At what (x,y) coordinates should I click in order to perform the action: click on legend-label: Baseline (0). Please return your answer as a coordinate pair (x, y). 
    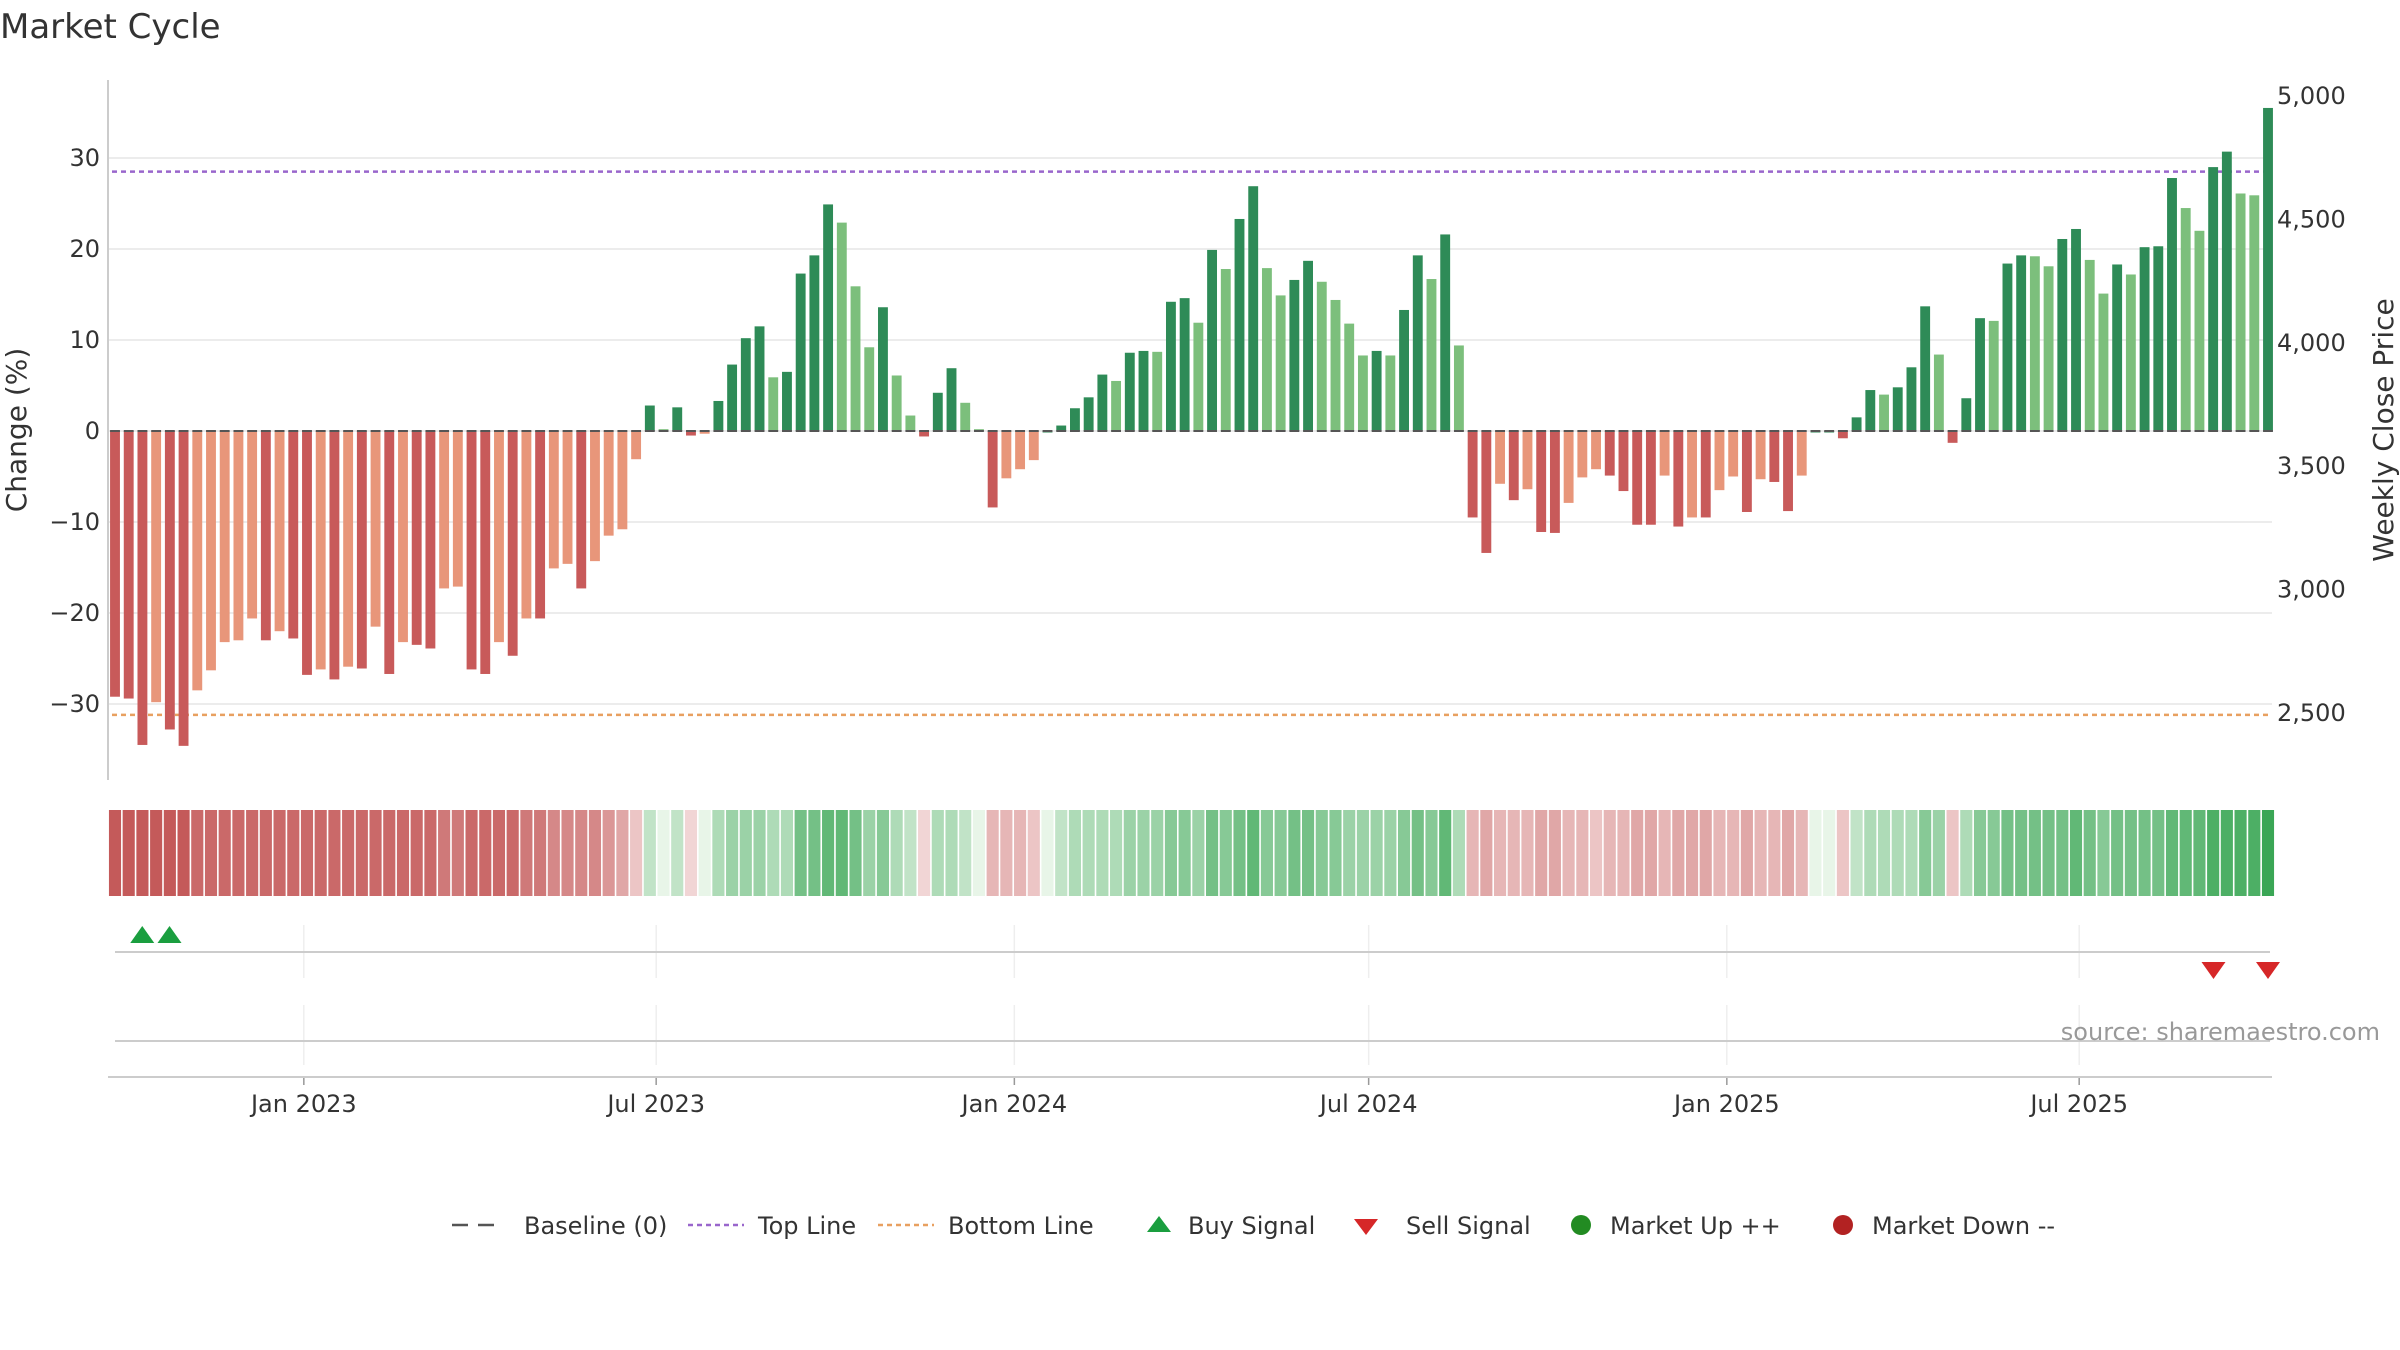
    Looking at the image, I should click on (595, 1226).